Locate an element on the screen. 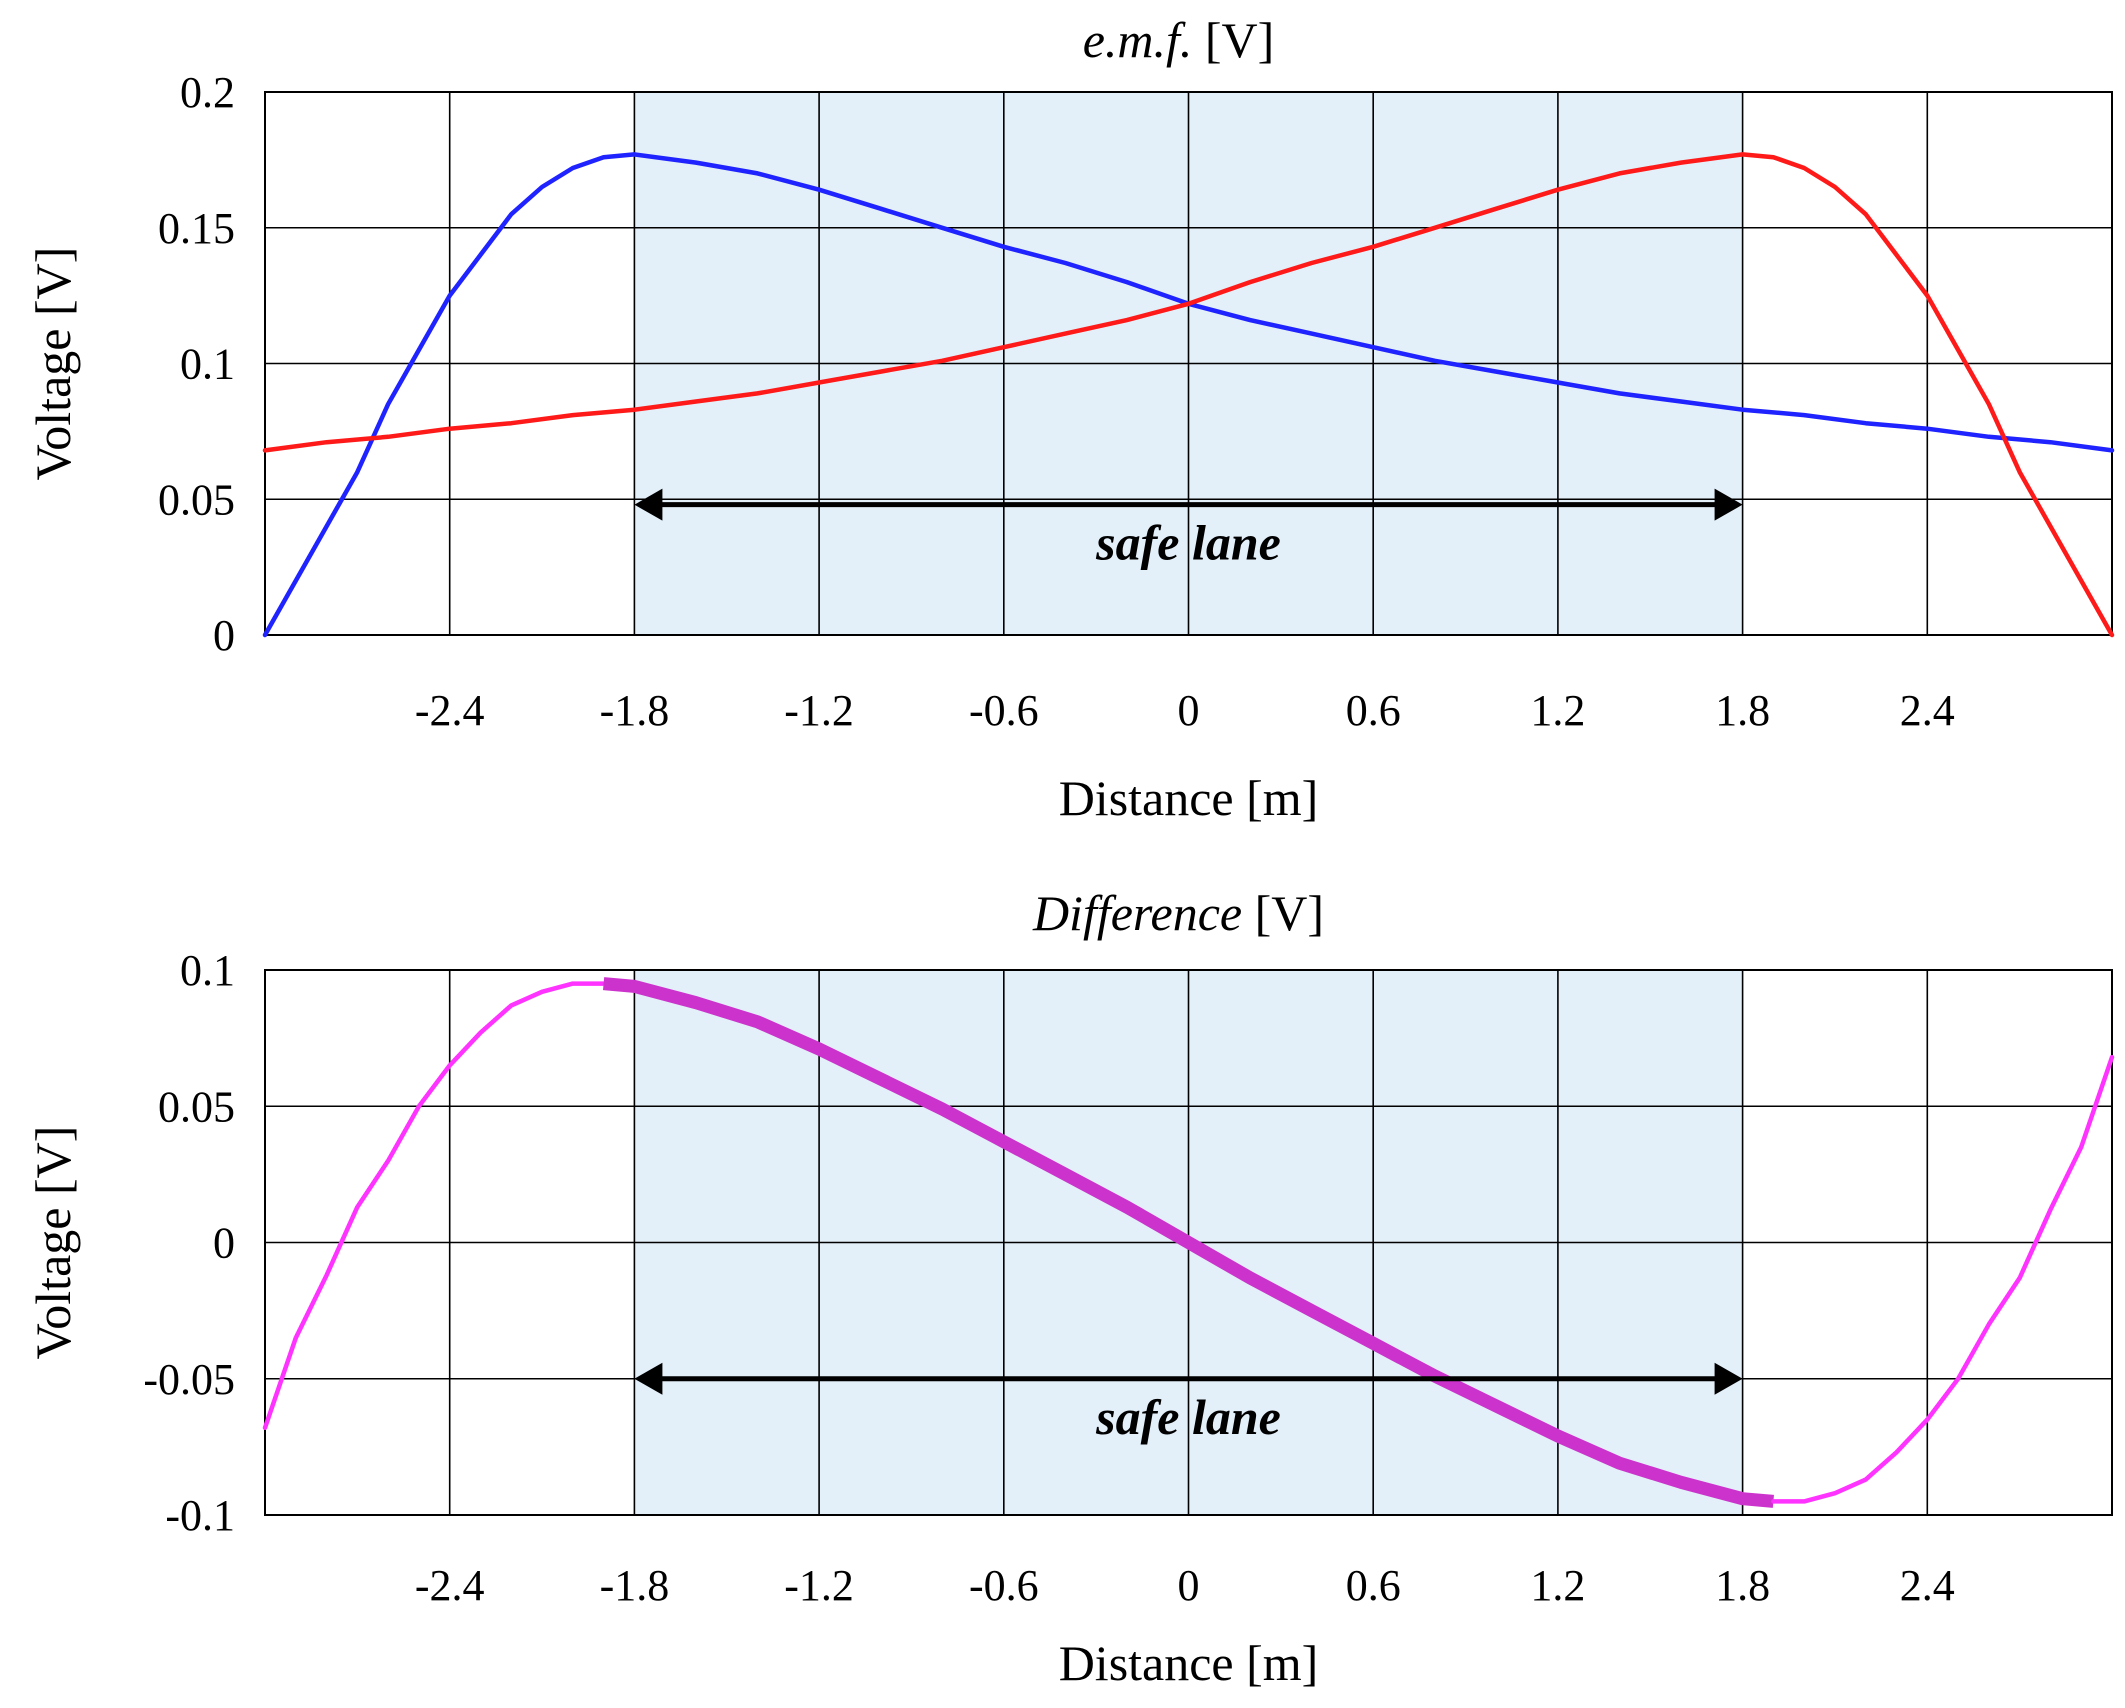 The width and height of the screenshot is (2125, 1708). series-line-difference-right-tail is located at coordinates (1943, 1279).